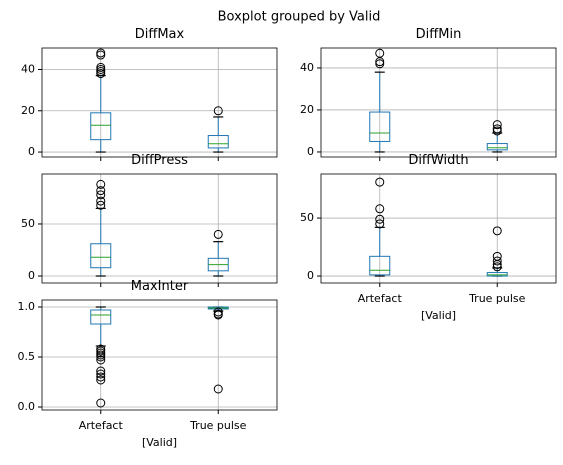  What do you see at coordinates (160, 34) in the screenshot?
I see `subplot-title: DiffMax` at bounding box center [160, 34].